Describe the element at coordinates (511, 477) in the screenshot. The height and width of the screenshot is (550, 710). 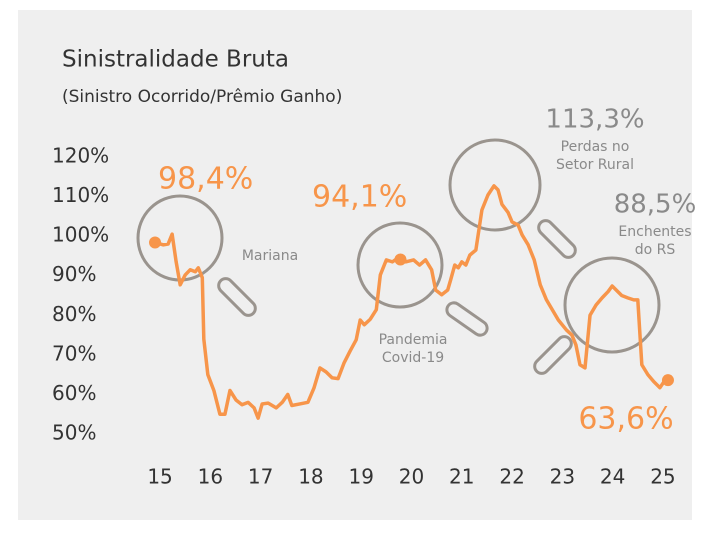
I see `x-tick-label: 22` at that location.